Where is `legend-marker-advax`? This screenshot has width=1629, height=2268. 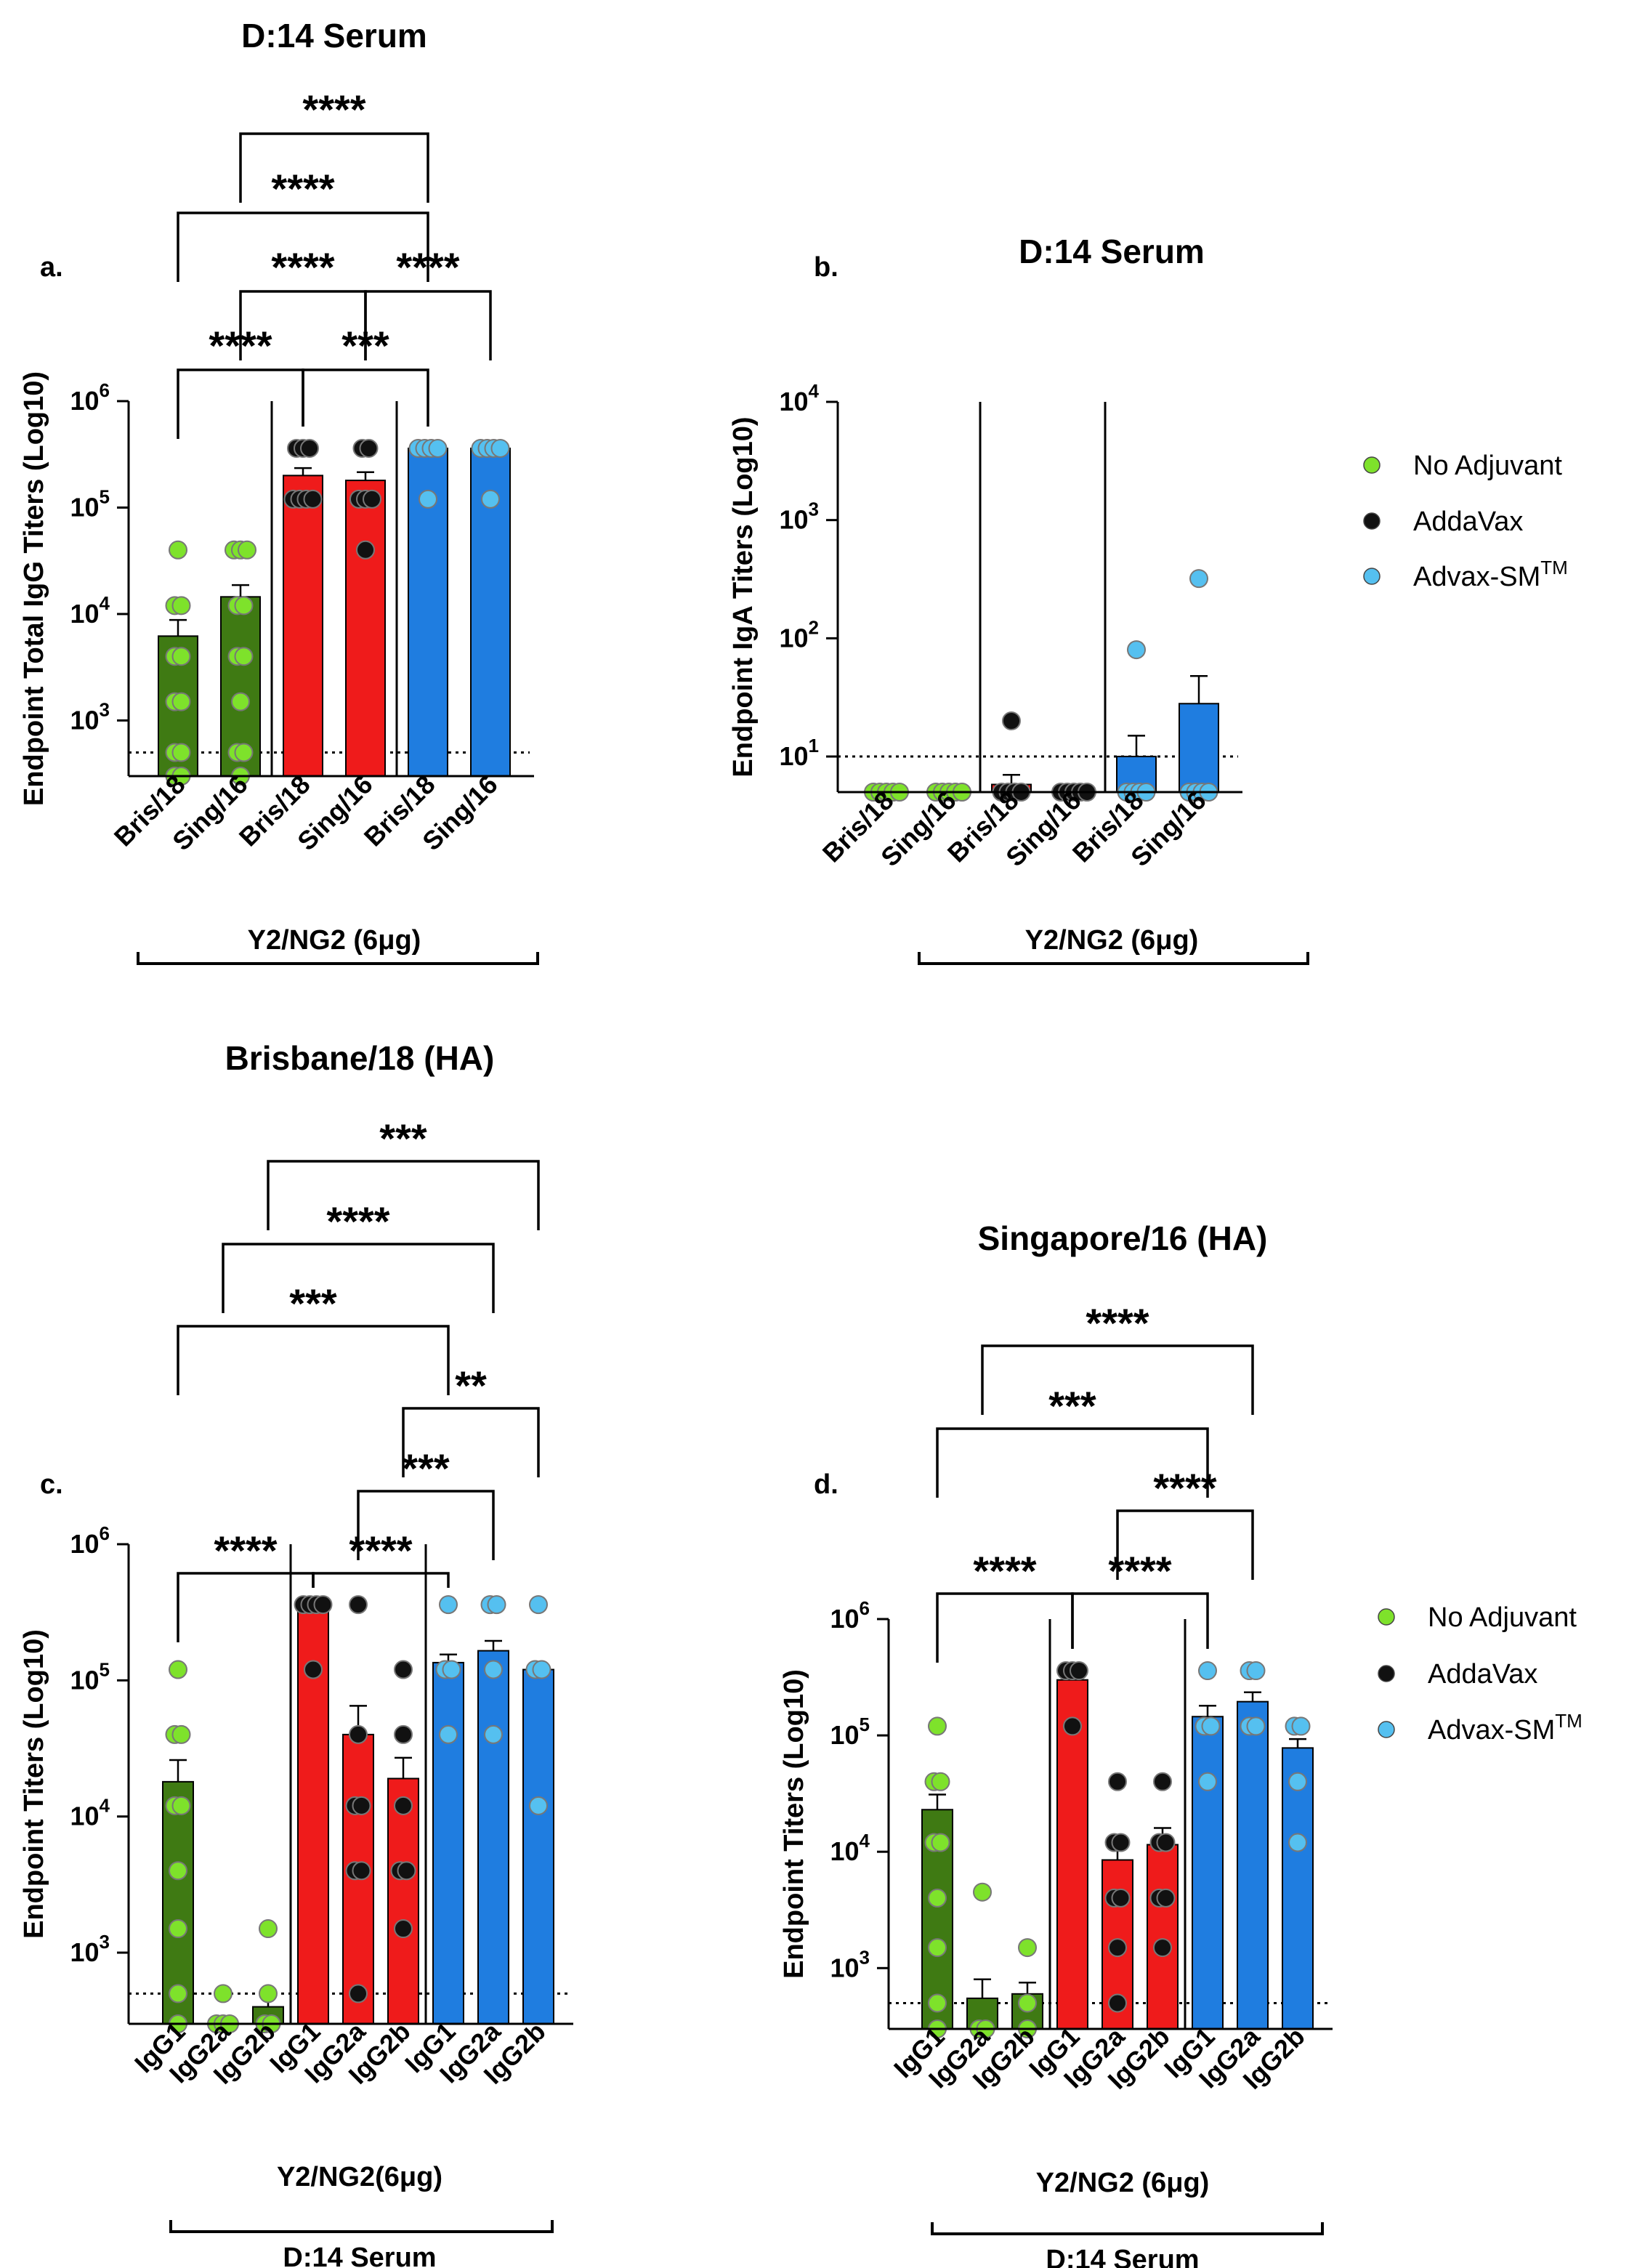
legend-marker-advax is located at coordinates (1372, 576).